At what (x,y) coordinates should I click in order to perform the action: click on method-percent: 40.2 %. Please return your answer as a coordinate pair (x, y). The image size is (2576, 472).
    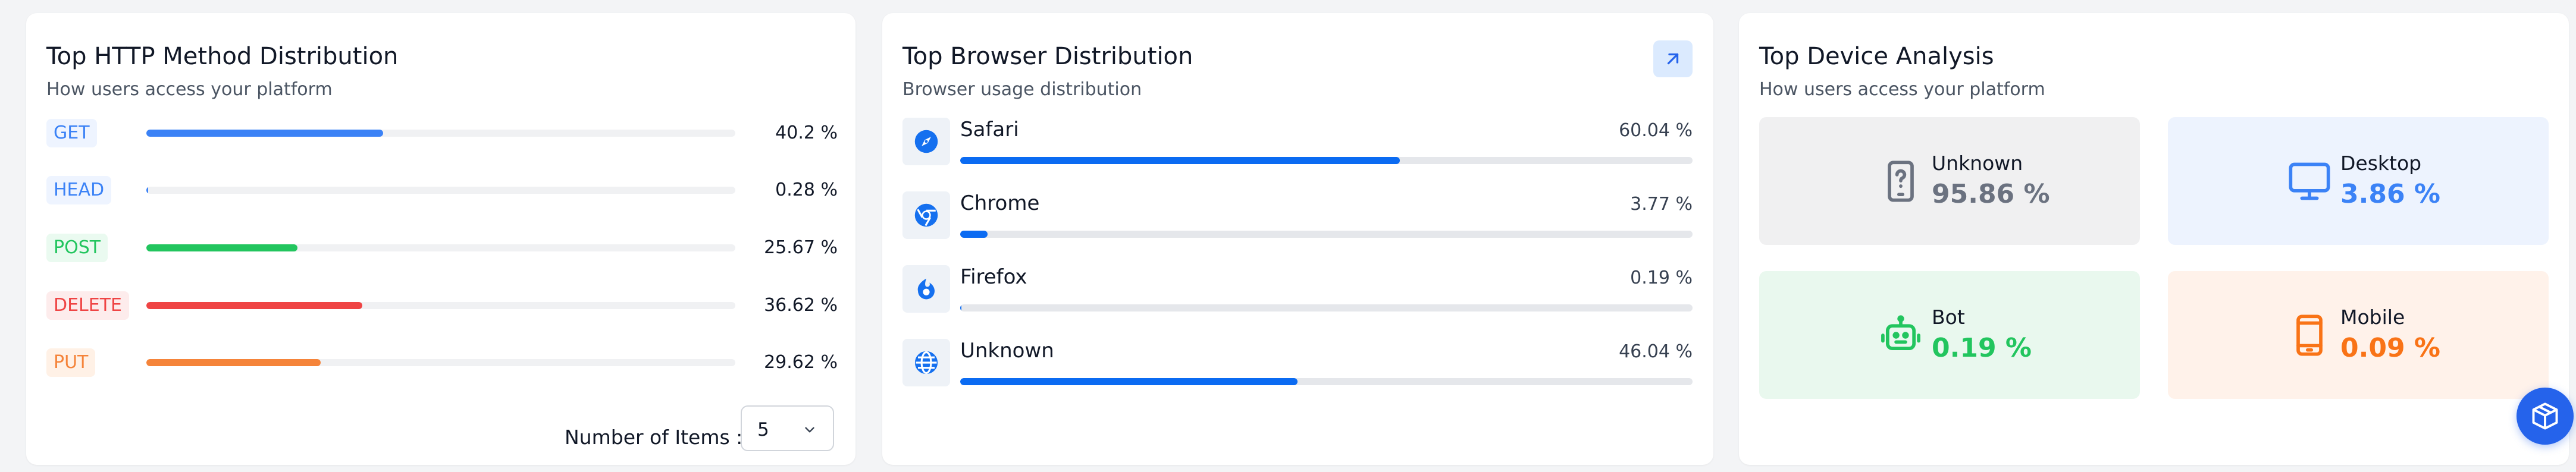
    Looking at the image, I should click on (807, 132).